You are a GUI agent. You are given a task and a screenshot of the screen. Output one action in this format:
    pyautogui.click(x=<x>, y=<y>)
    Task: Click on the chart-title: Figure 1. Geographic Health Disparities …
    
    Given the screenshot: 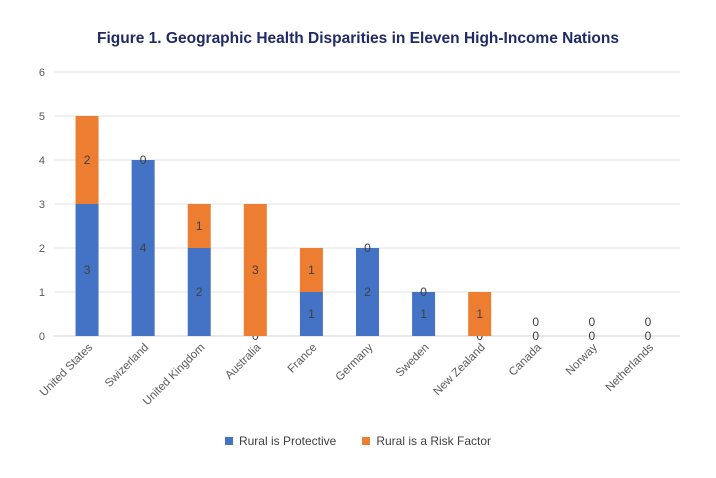 What is the action you would take?
    pyautogui.click(x=358, y=38)
    